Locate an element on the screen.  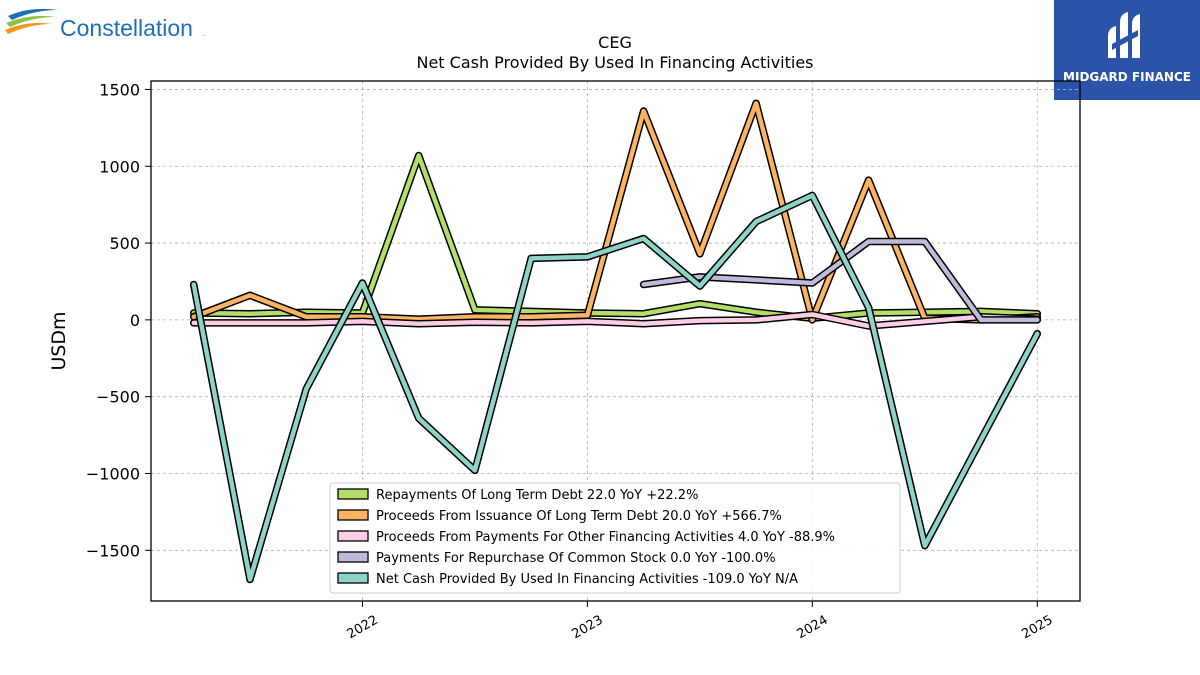
constellation-swoosh-icon: Constellation . is located at coordinates (105, 24).